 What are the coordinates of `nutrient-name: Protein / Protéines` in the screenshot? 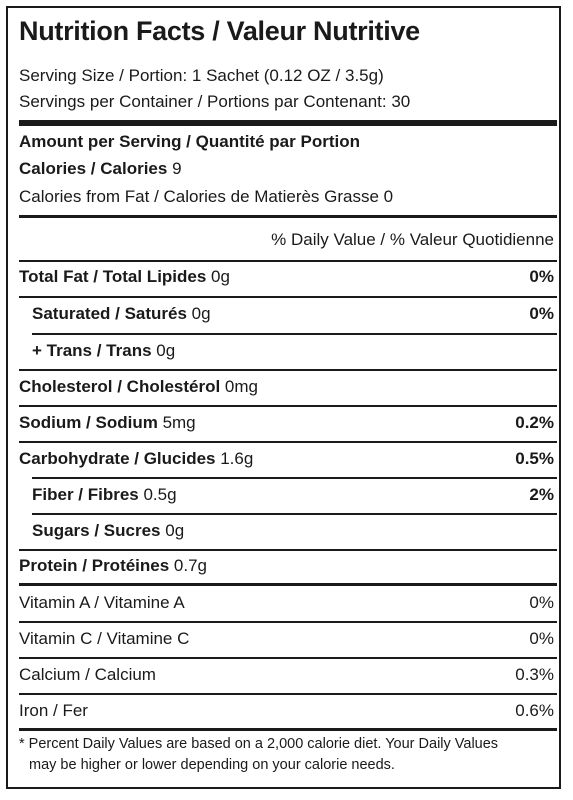 It's located at (94, 565).